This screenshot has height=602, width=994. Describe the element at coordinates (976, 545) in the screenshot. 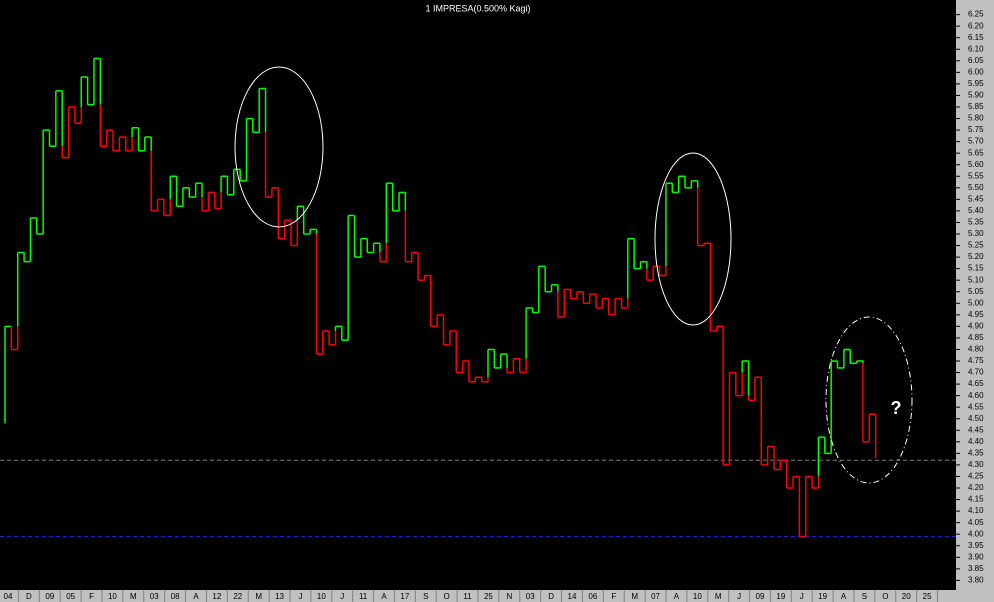

I see `y-tick-label: 3.95` at that location.